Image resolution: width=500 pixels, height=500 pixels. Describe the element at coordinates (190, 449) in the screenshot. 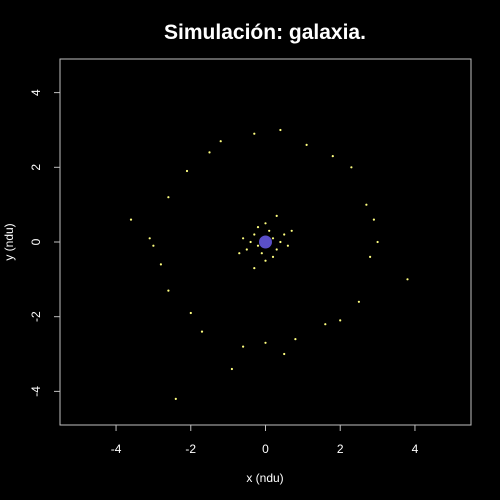

I see `x-tick-label: -2` at that location.